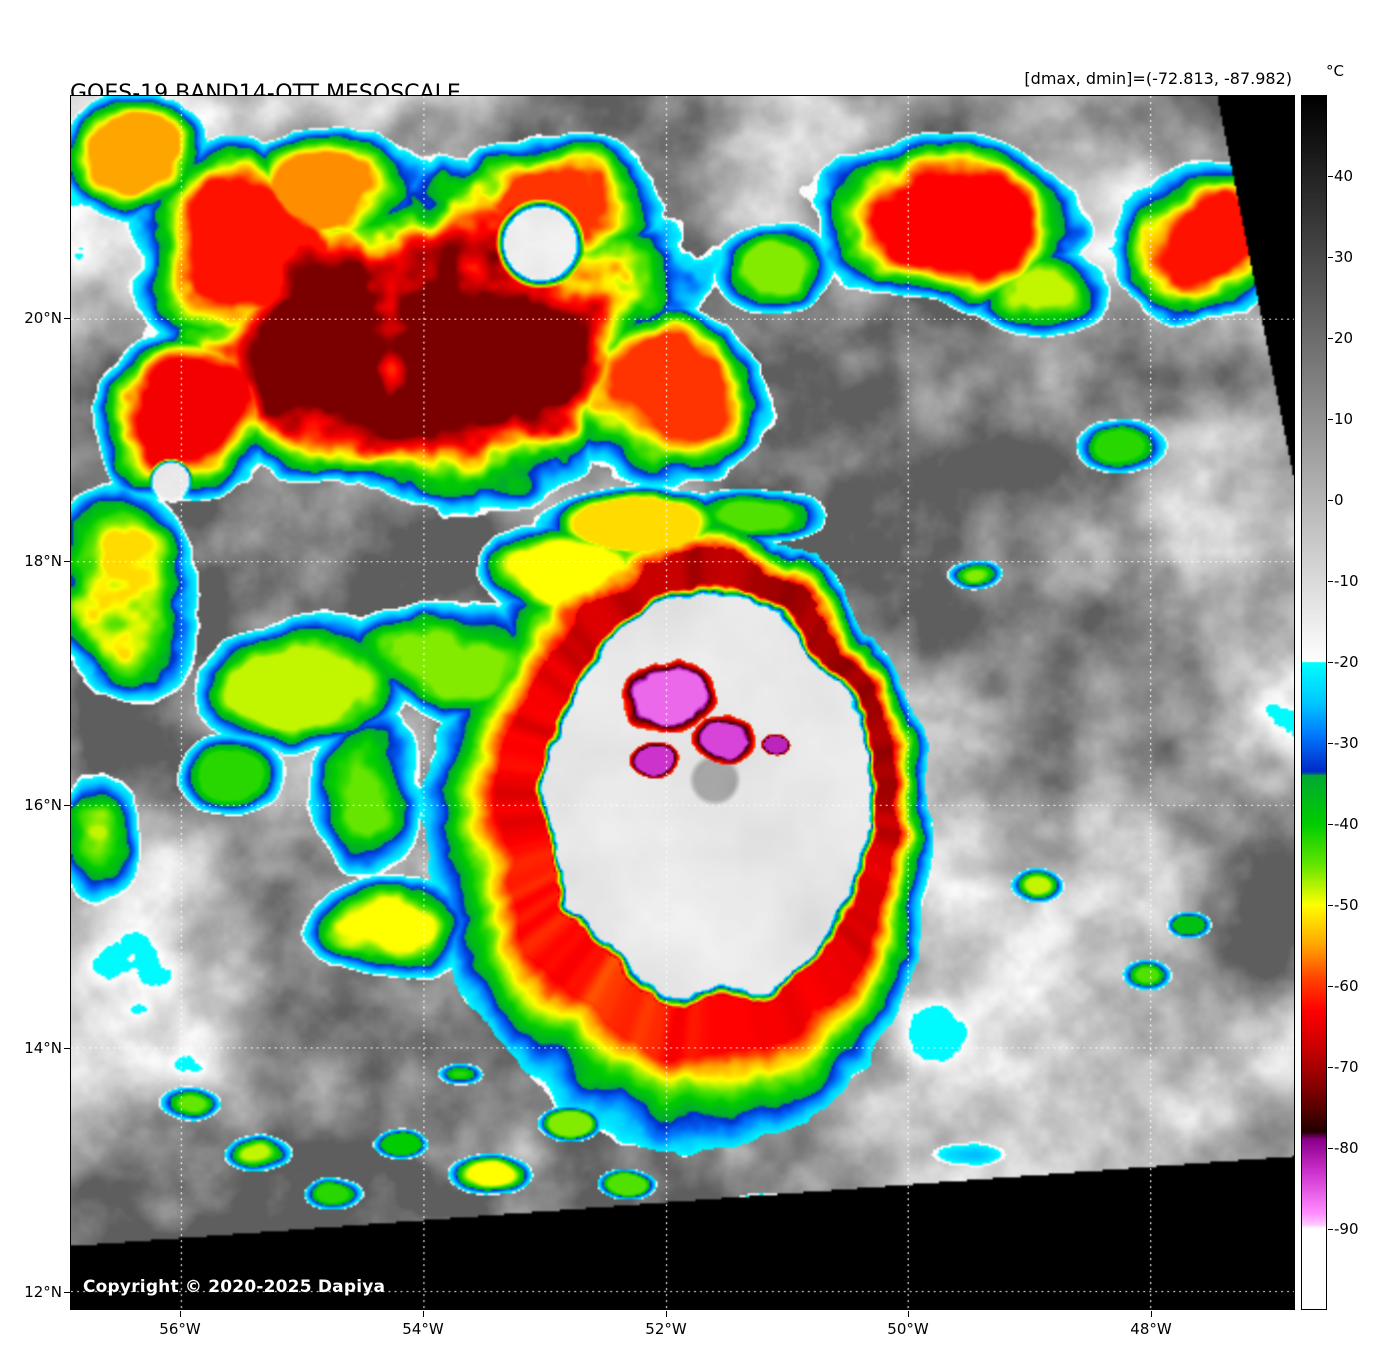  I want to click on colorbar-unit-label: °C, so click(1335, 71).